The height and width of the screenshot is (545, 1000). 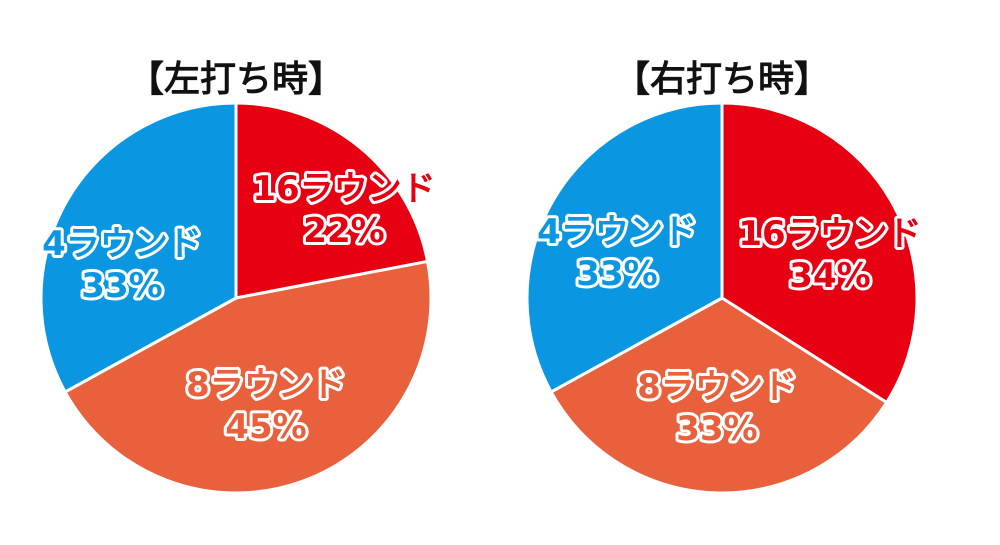 What do you see at coordinates (722, 79) in the screenshot?
I see `right-chart-title: 【右打ち時】` at bounding box center [722, 79].